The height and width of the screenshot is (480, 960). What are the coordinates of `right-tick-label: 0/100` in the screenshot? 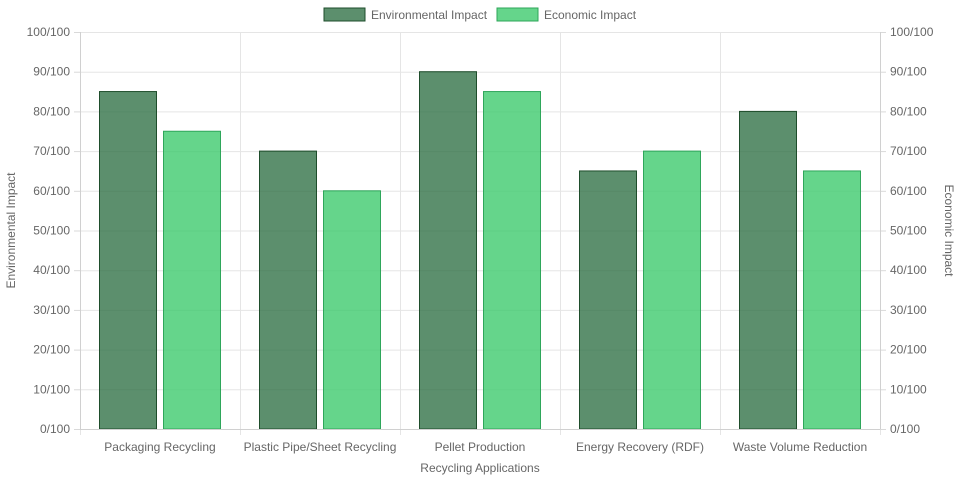 It's located at (905, 429).